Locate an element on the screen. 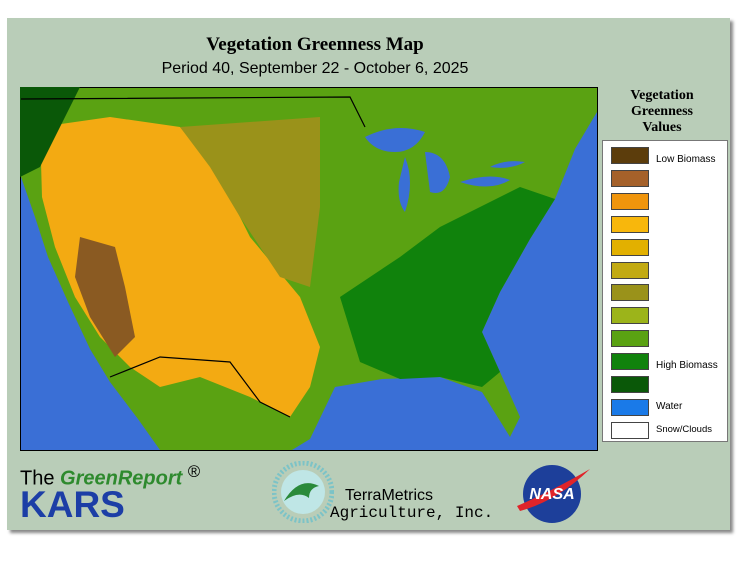  nasa-swoosh is located at coordinates (553, 490).